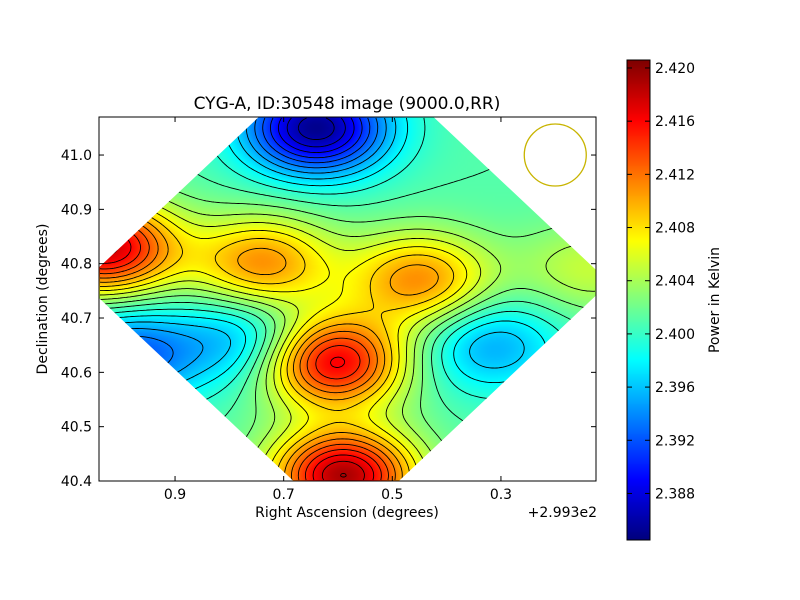 Image resolution: width=800 pixels, height=600 pixels. Describe the element at coordinates (76, 373) in the screenshot. I see `y-tick-label: 40.6` at that location.